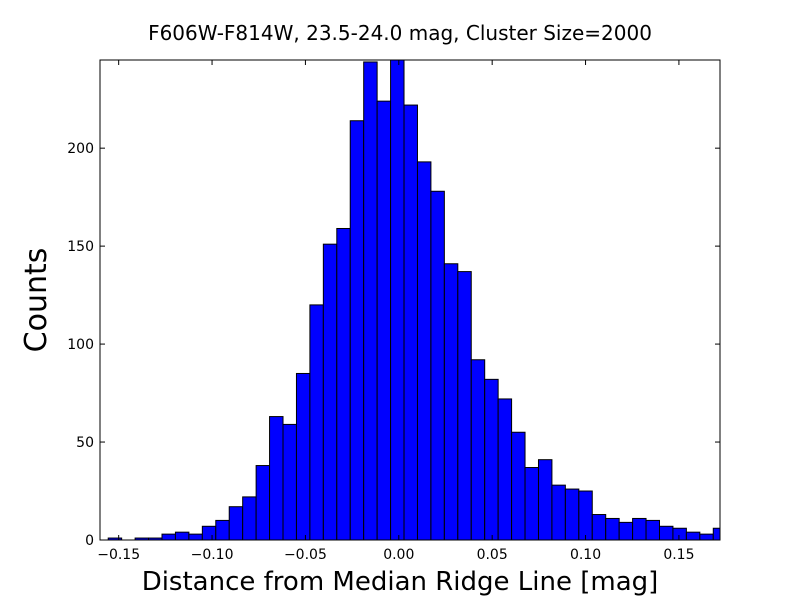  What do you see at coordinates (398, 555) in the screenshot?
I see `x-tick-label: 0.00` at bounding box center [398, 555].